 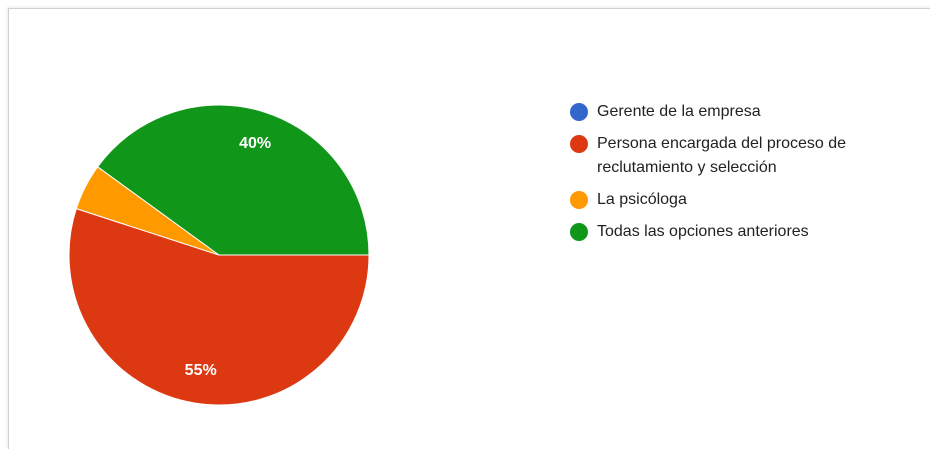 I want to click on legend-label: Gerente de la empresa, so click(x=679, y=111).